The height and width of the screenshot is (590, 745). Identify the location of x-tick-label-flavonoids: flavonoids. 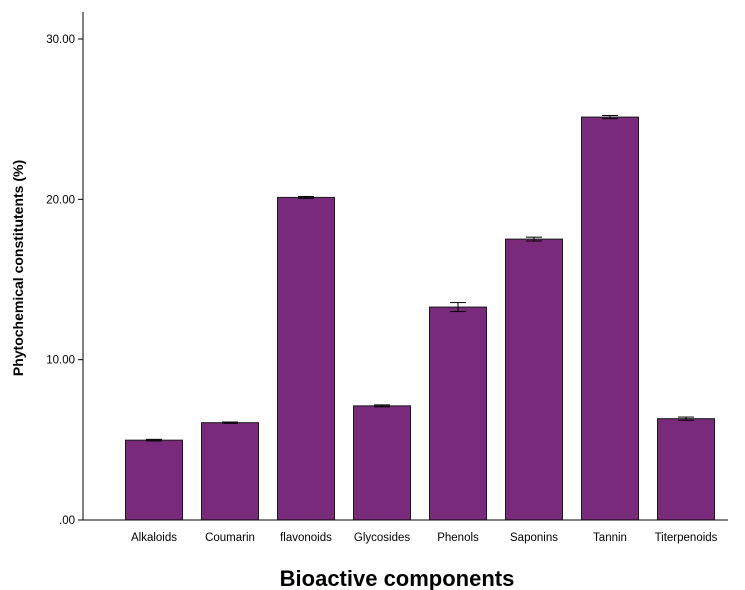
(306, 538).